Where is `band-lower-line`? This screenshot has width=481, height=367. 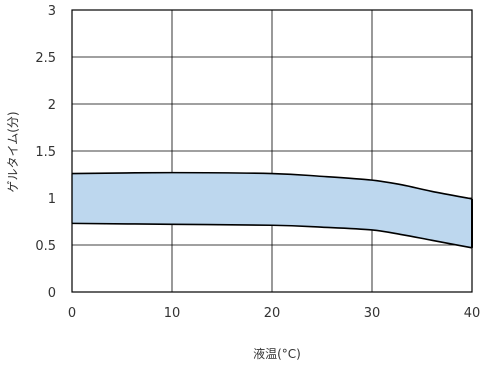
band-lower-line is located at coordinates (272, 235).